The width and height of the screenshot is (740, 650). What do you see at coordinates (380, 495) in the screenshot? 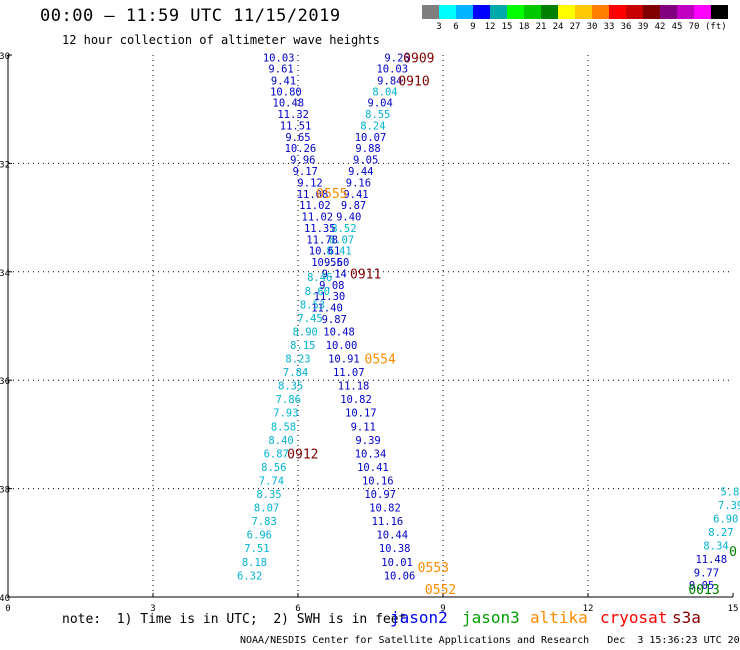
I see `wave-height-label: 10.97` at bounding box center [380, 495].